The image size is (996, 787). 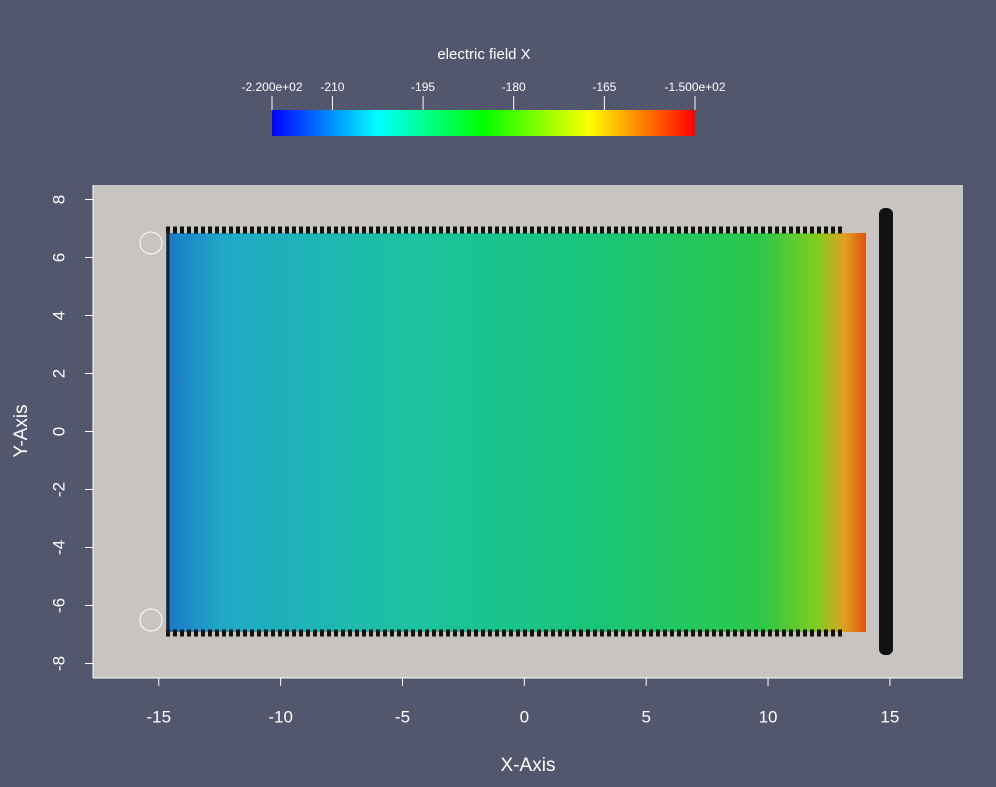 What do you see at coordinates (889, 716) in the screenshot?
I see `x-tick-label: 15` at bounding box center [889, 716].